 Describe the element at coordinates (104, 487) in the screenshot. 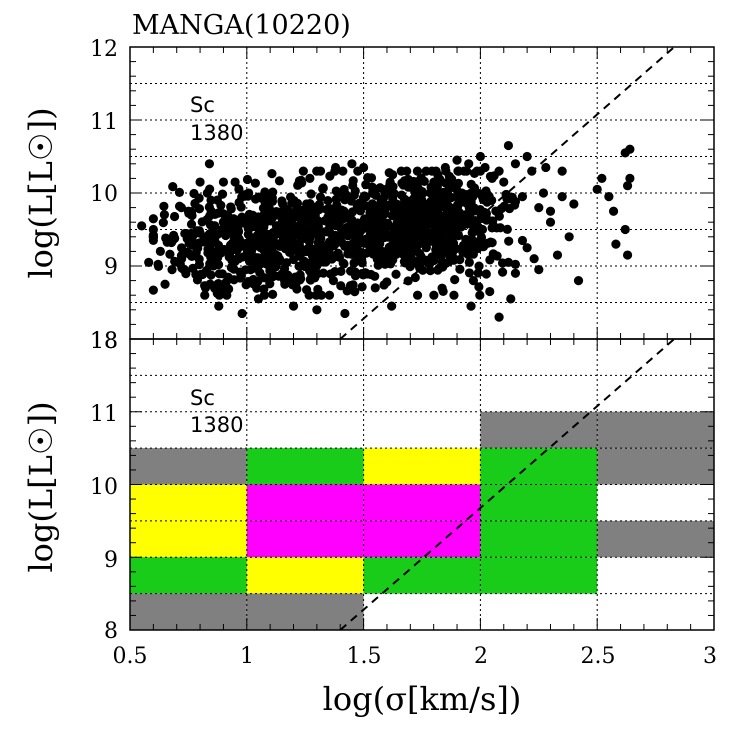

I see `bottom-y-tick-label: 10` at that location.